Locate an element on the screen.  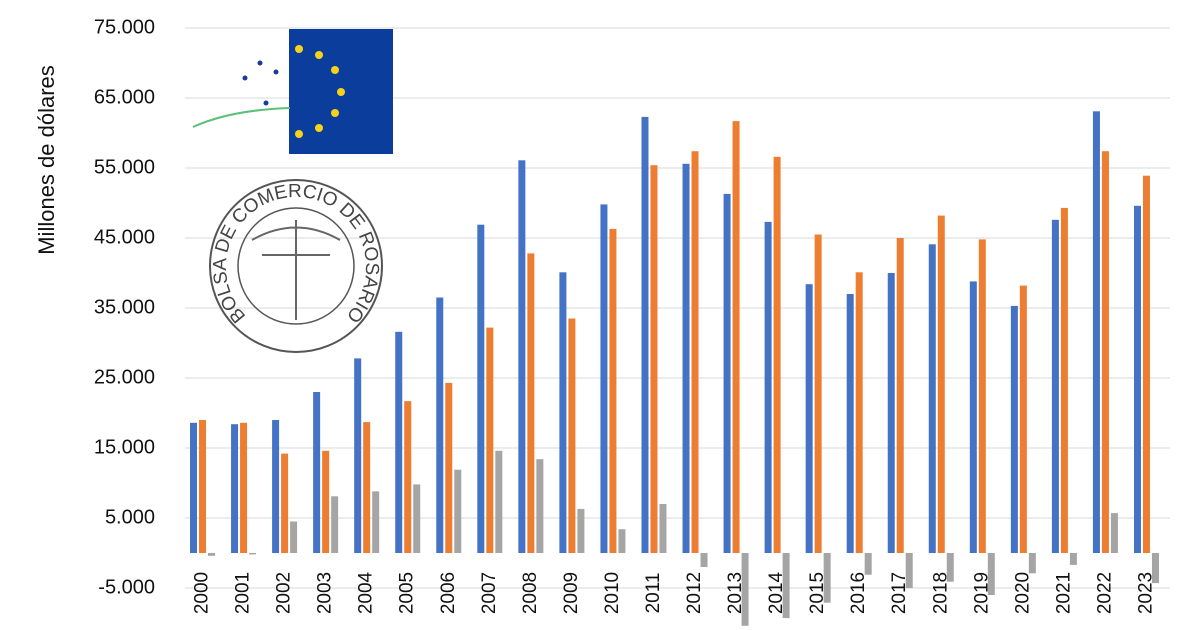
x-tick-label: 2009 is located at coordinates (571, 593).